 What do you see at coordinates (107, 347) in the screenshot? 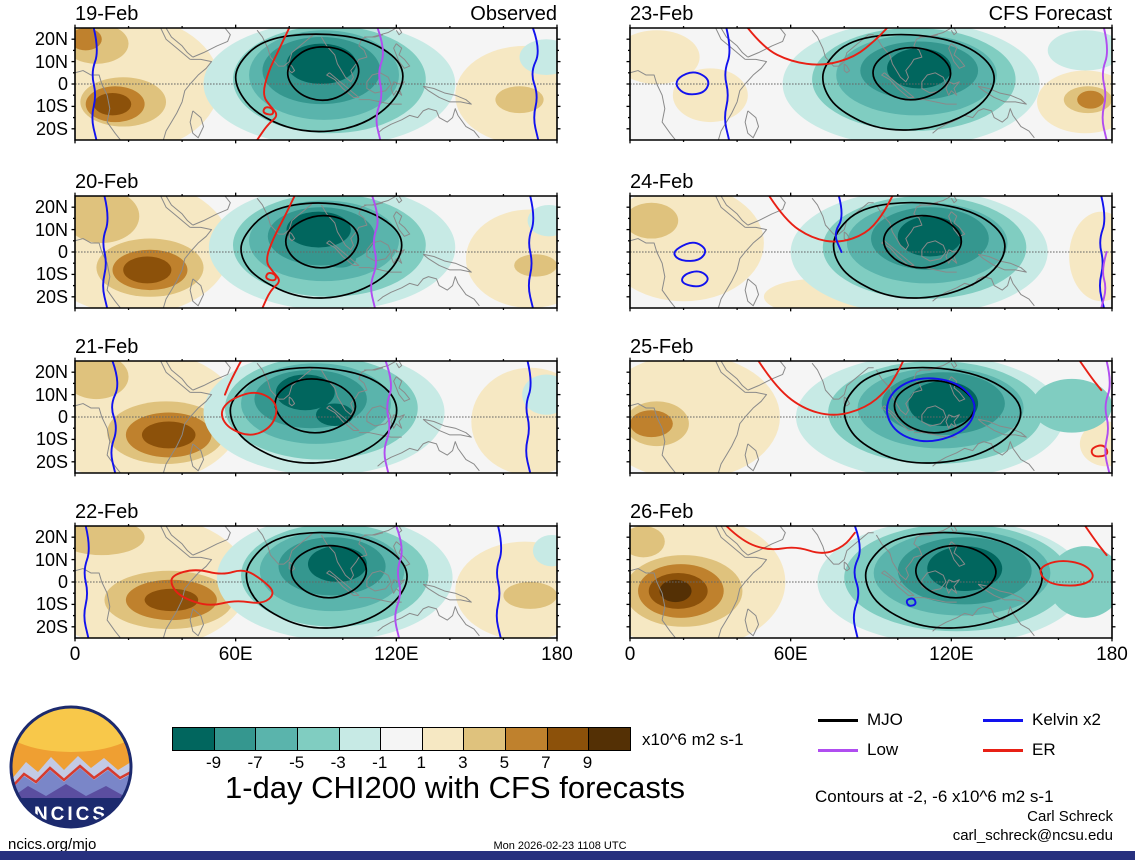
I see `panel-date: 21-Feb` at bounding box center [107, 347].